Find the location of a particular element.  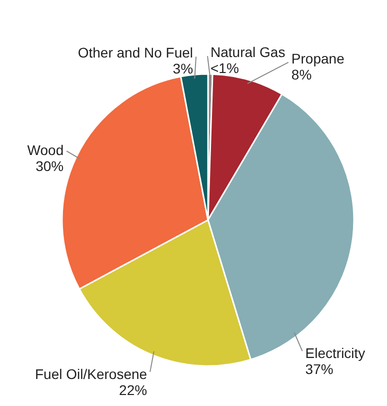

slice-label: Propane is located at coordinates (318, 58).